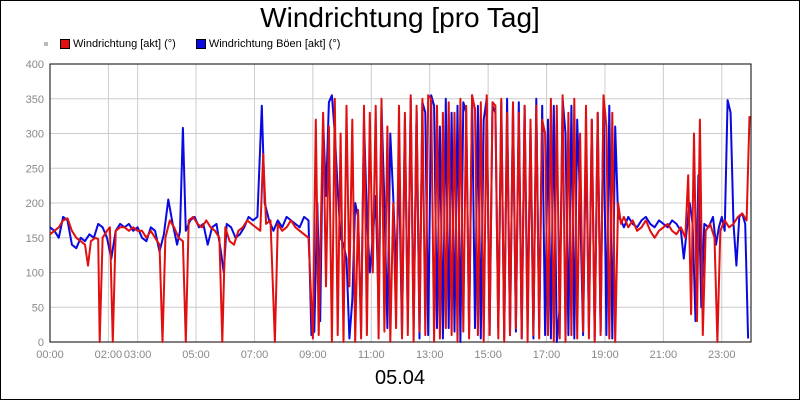 This screenshot has width=800, height=400. Describe the element at coordinates (430, 355) in the screenshot. I see `x-tick-label: 13:00` at that location.